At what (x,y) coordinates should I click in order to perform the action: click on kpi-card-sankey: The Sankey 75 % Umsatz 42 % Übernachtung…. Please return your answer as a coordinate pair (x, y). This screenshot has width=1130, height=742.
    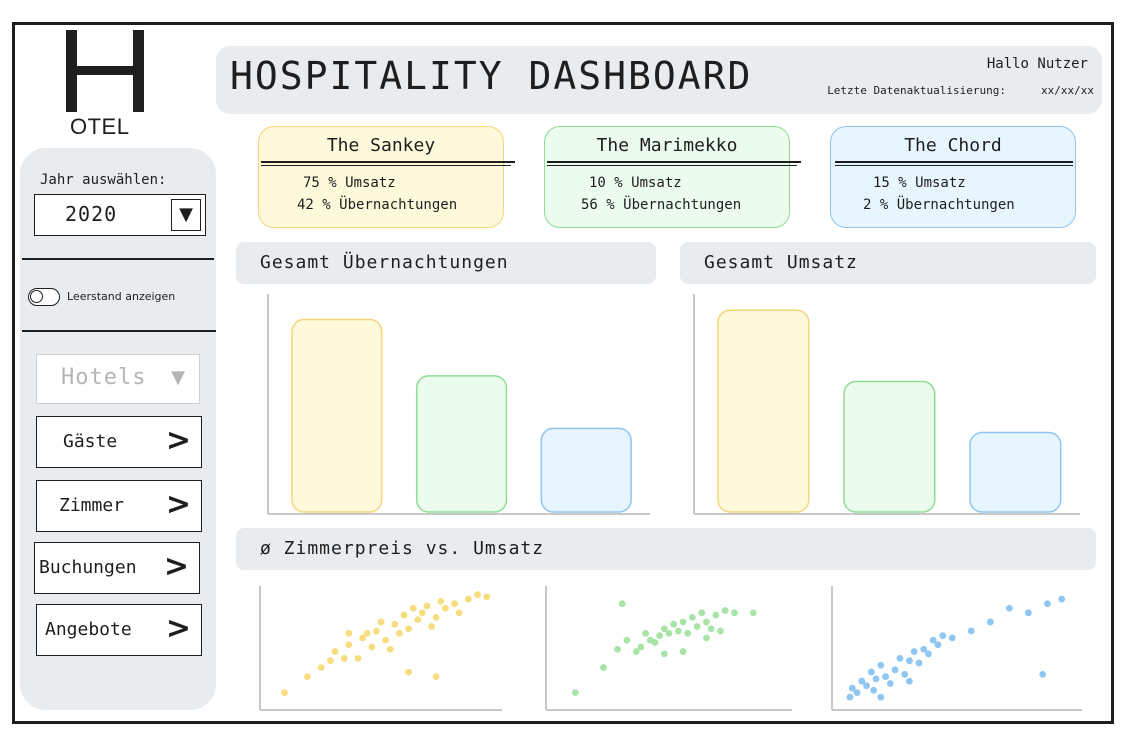
    Looking at the image, I should click on (386, 177).